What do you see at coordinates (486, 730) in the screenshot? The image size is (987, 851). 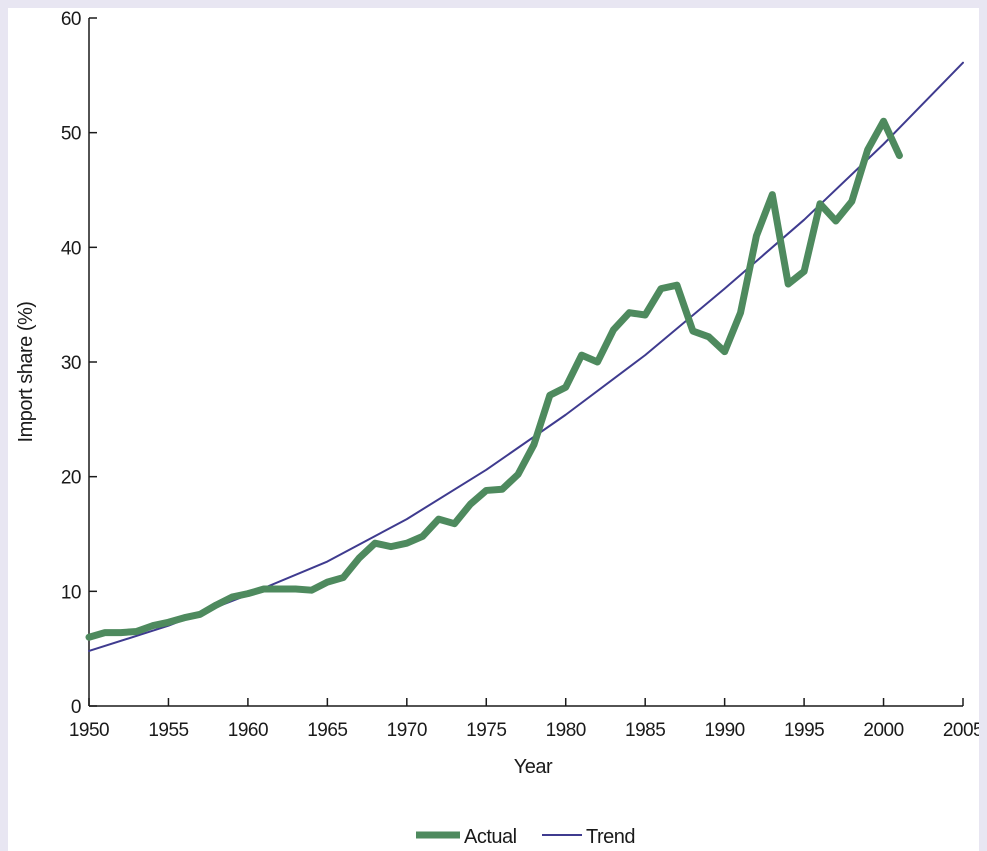 I see `x-tick-label: 1975` at bounding box center [486, 730].